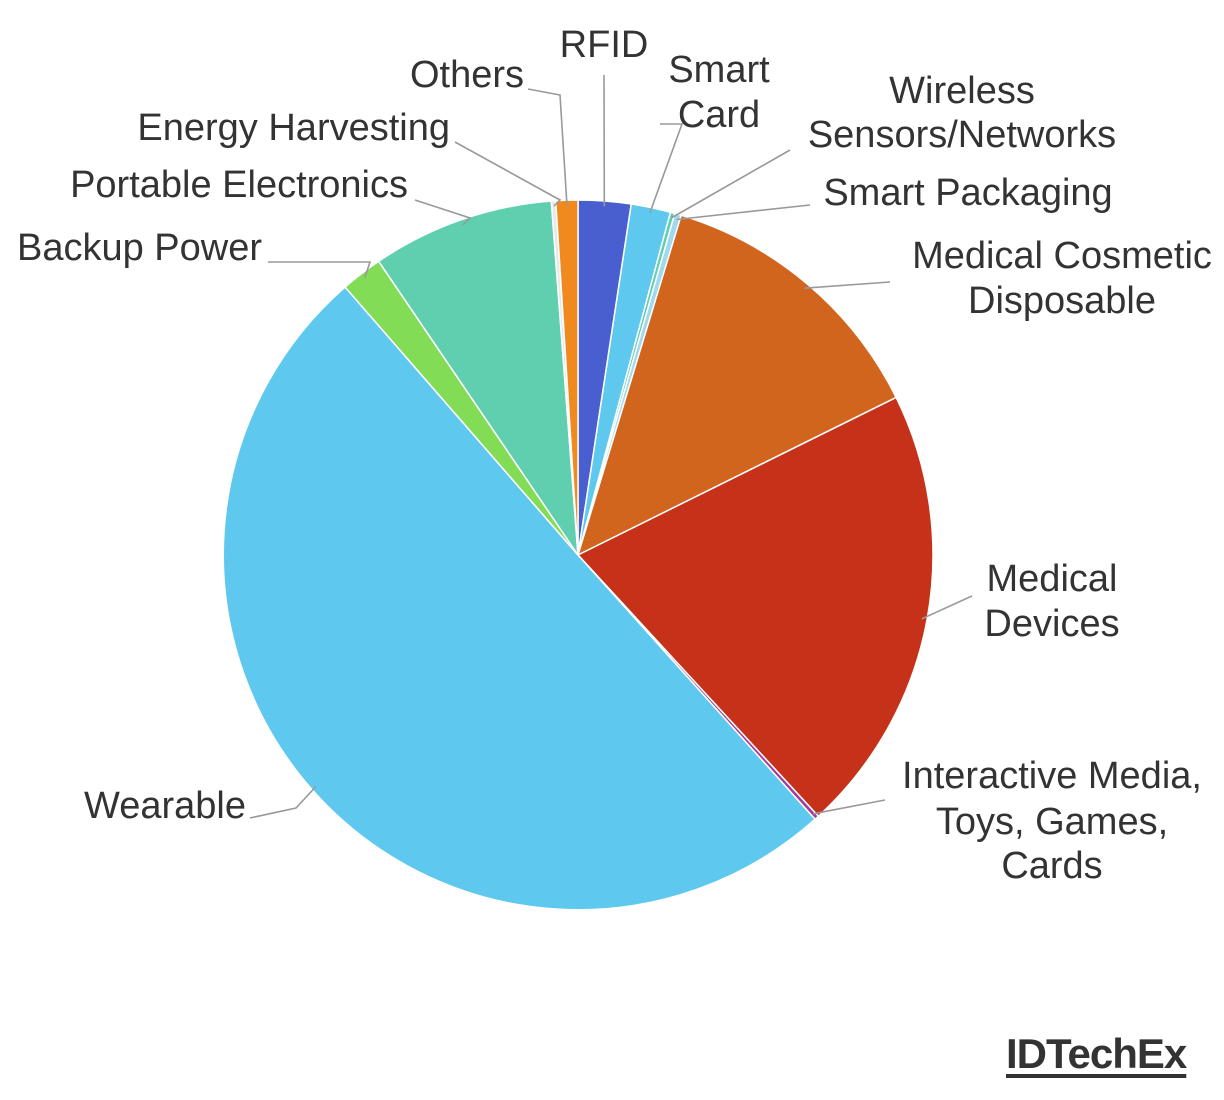  Describe the element at coordinates (962, 113) in the screenshot. I see `label-wireless-sensors-networks: Wireless Sensors/Networks` at that location.